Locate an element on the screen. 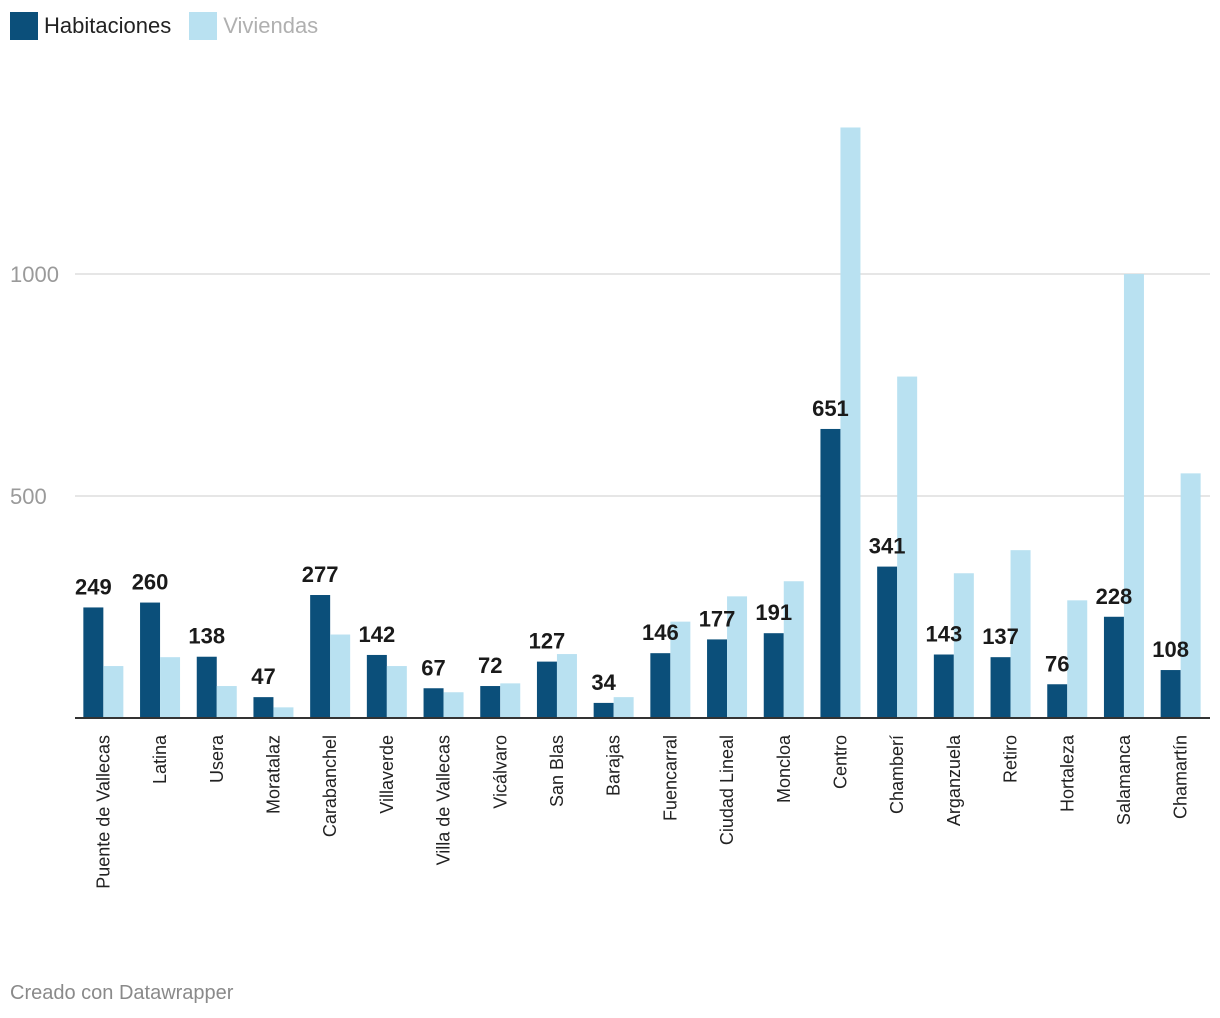 This screenshot has width=1220, height=1018. bar-habitaciones-chamartín is located at coordinates (1170, 694).